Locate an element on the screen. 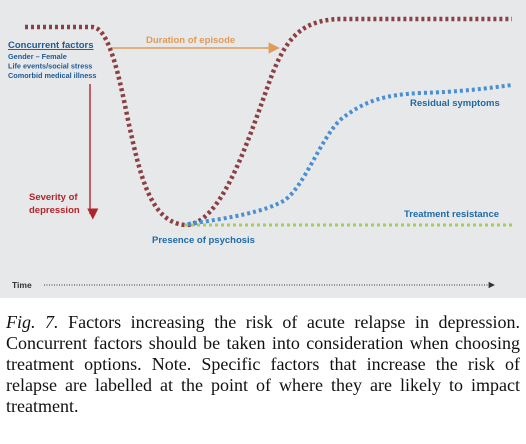 This screenshot has height=444, width=526. concurrent-factor-item: Gender – Female is located at coordinates (37, 56).